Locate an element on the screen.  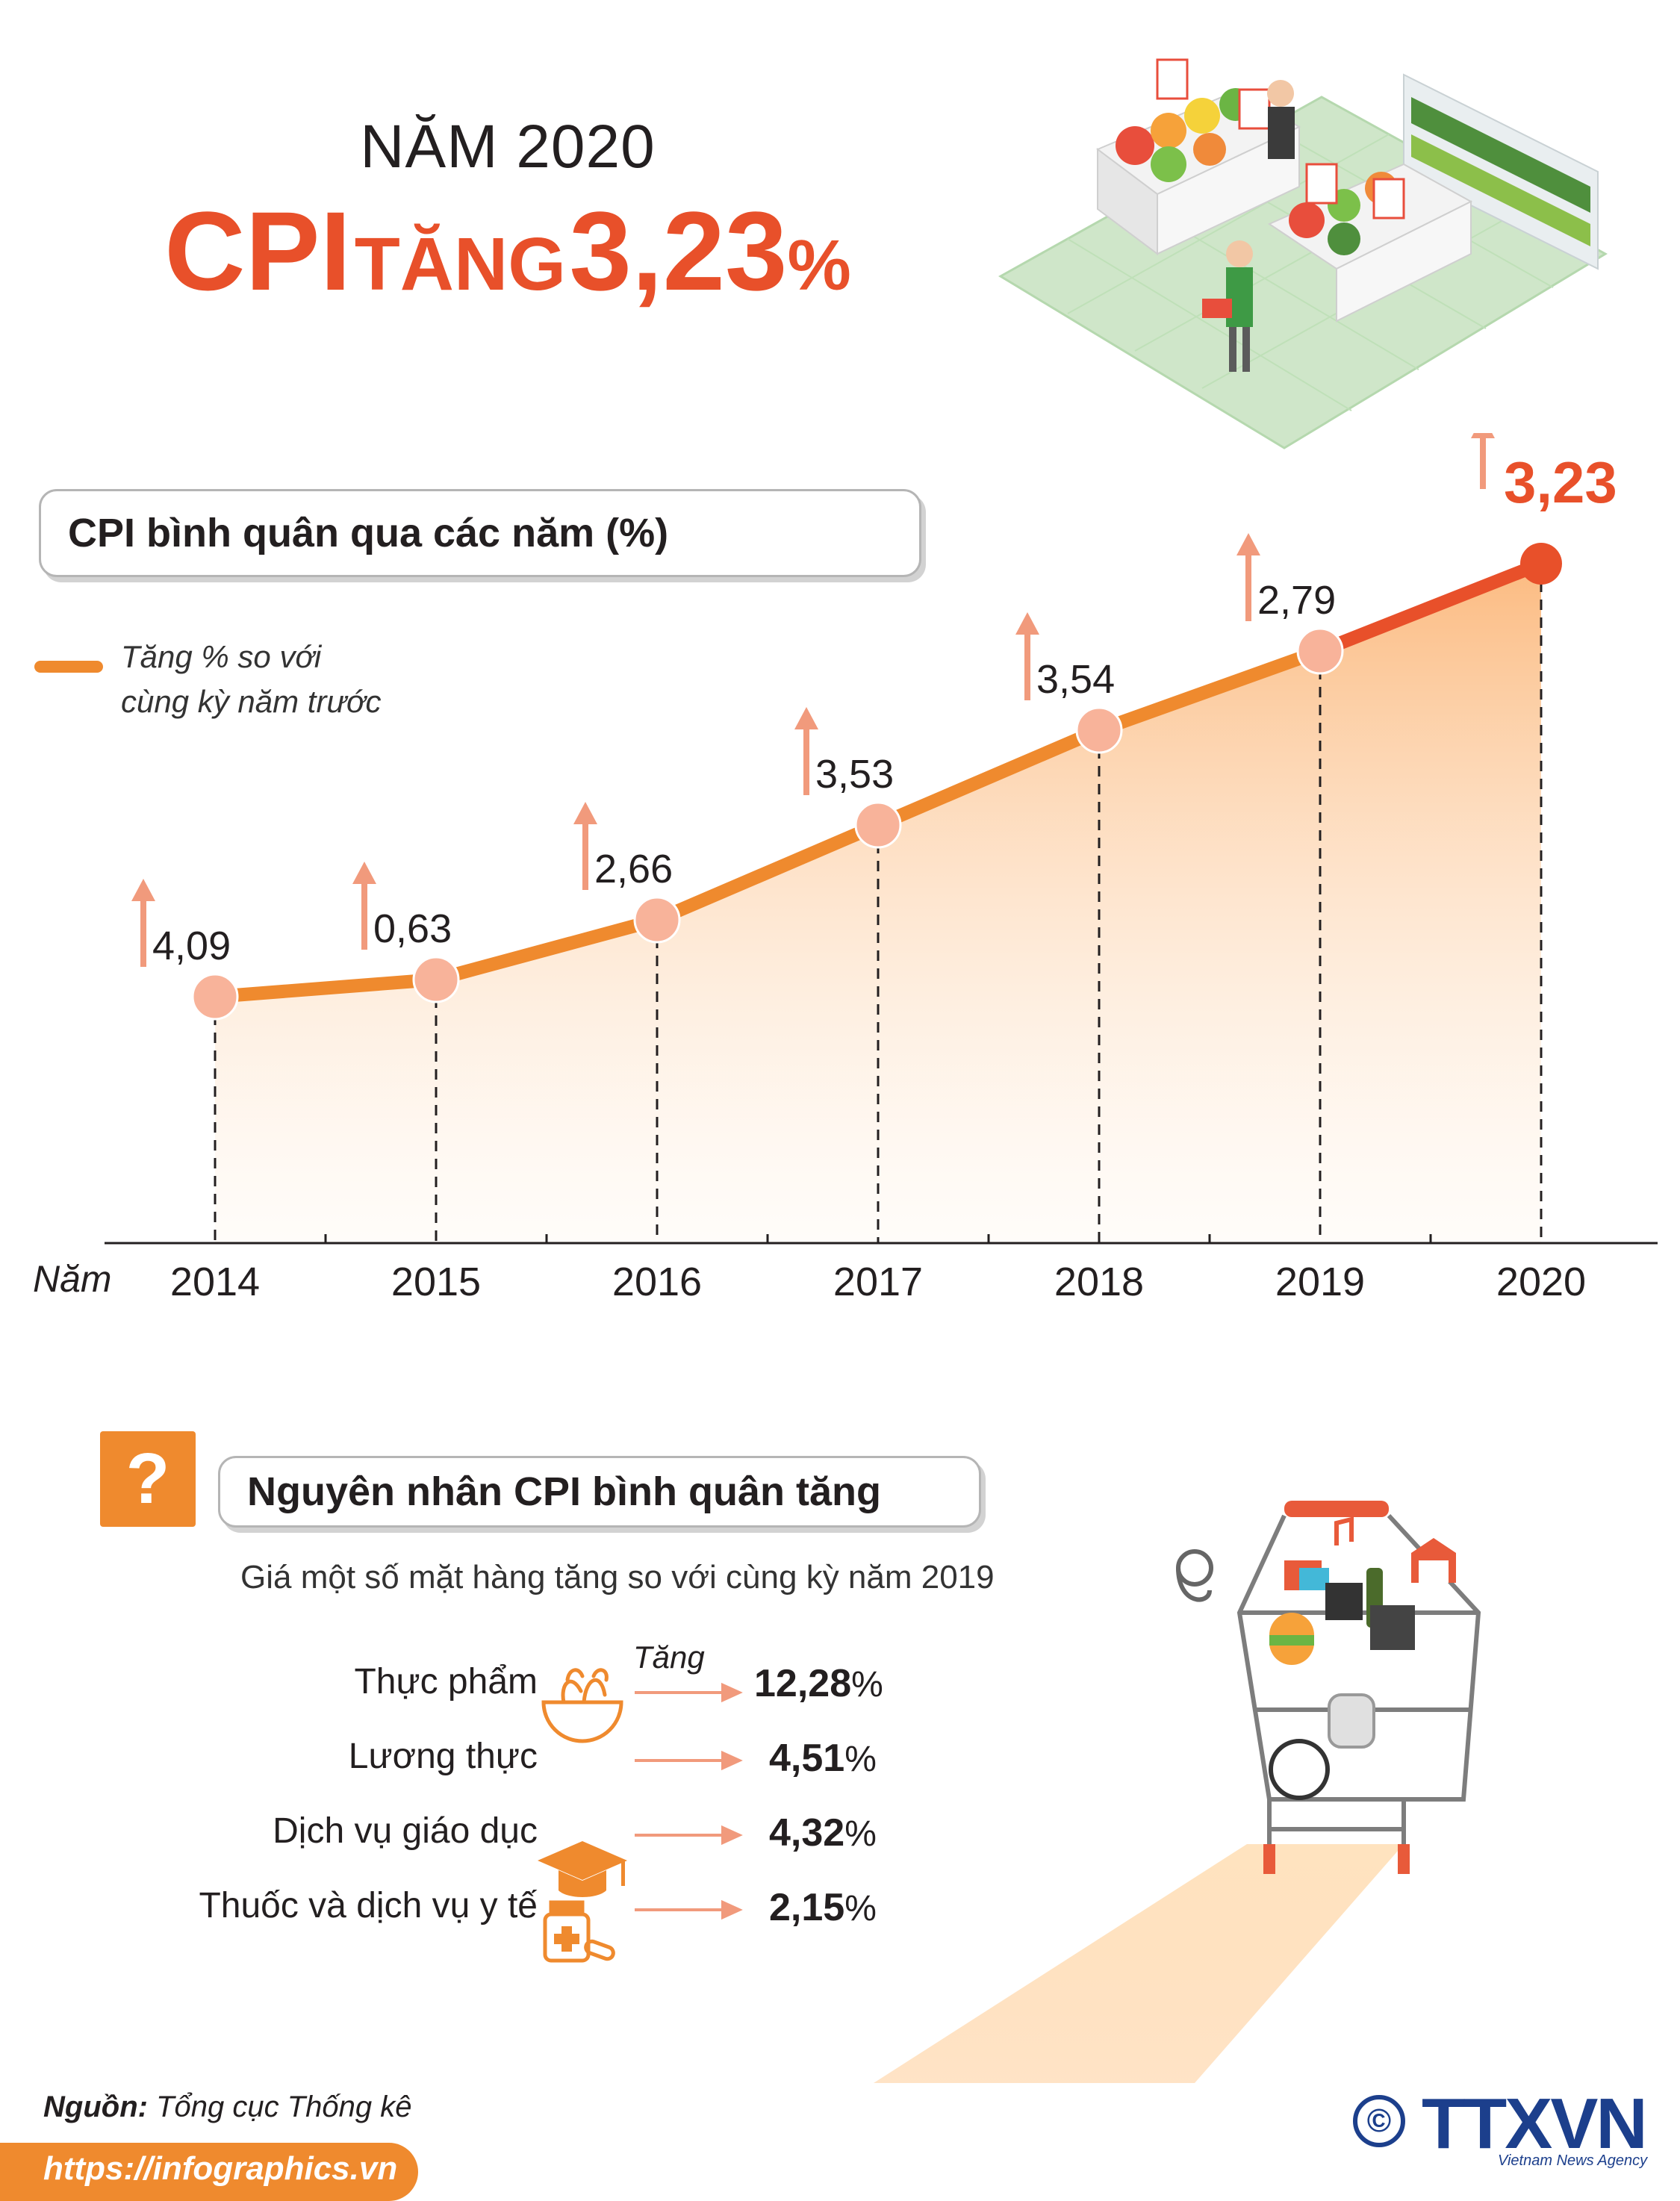
title-value: 3,23 is located at coordinates (678, 251).